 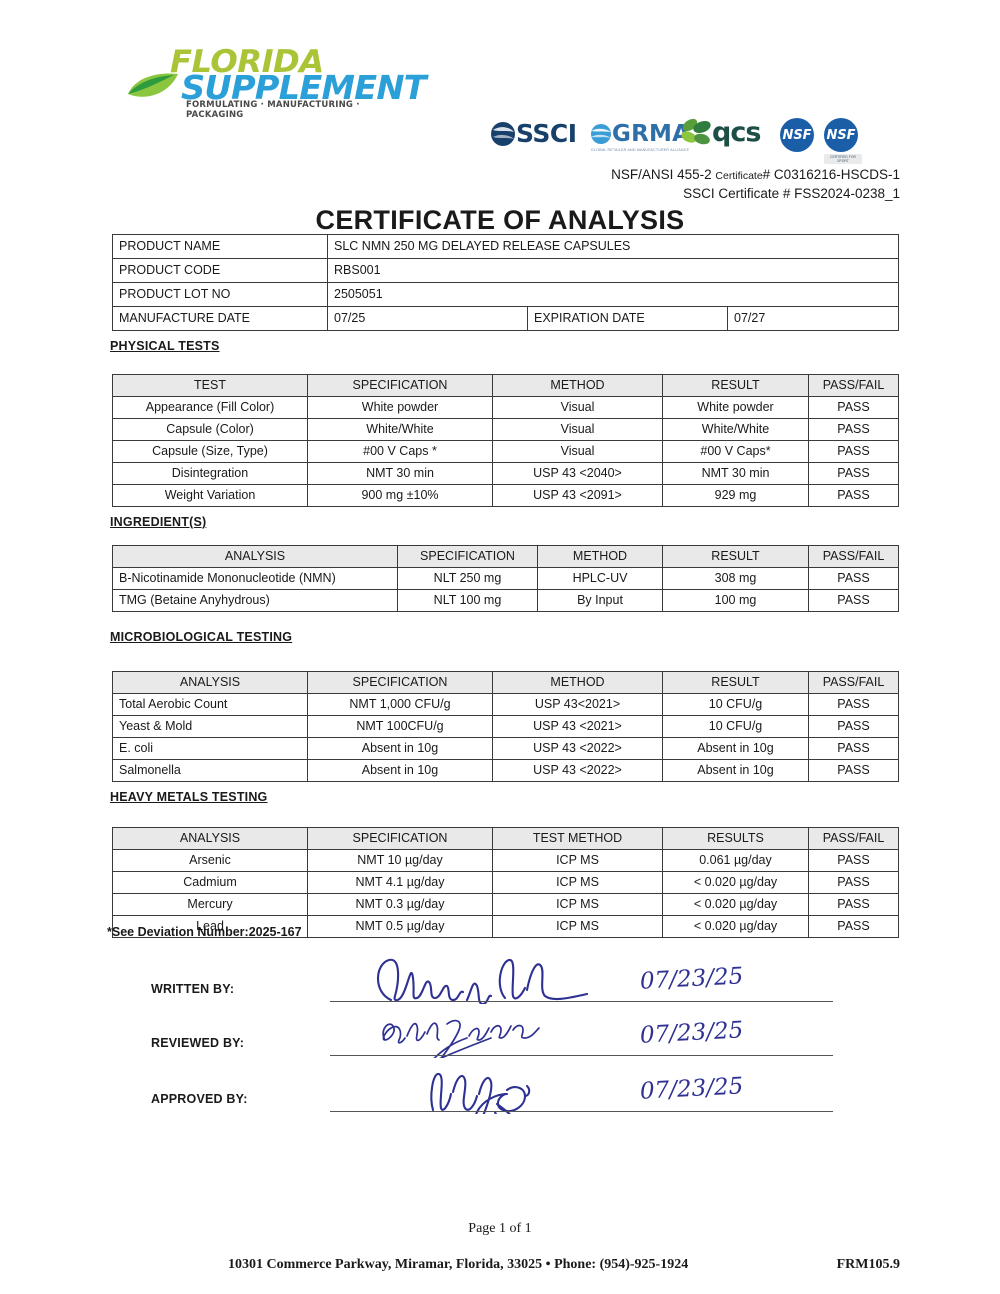 I want to click on nsf-ansi-certificate-word: Certificate, so click(x=739, y=176).